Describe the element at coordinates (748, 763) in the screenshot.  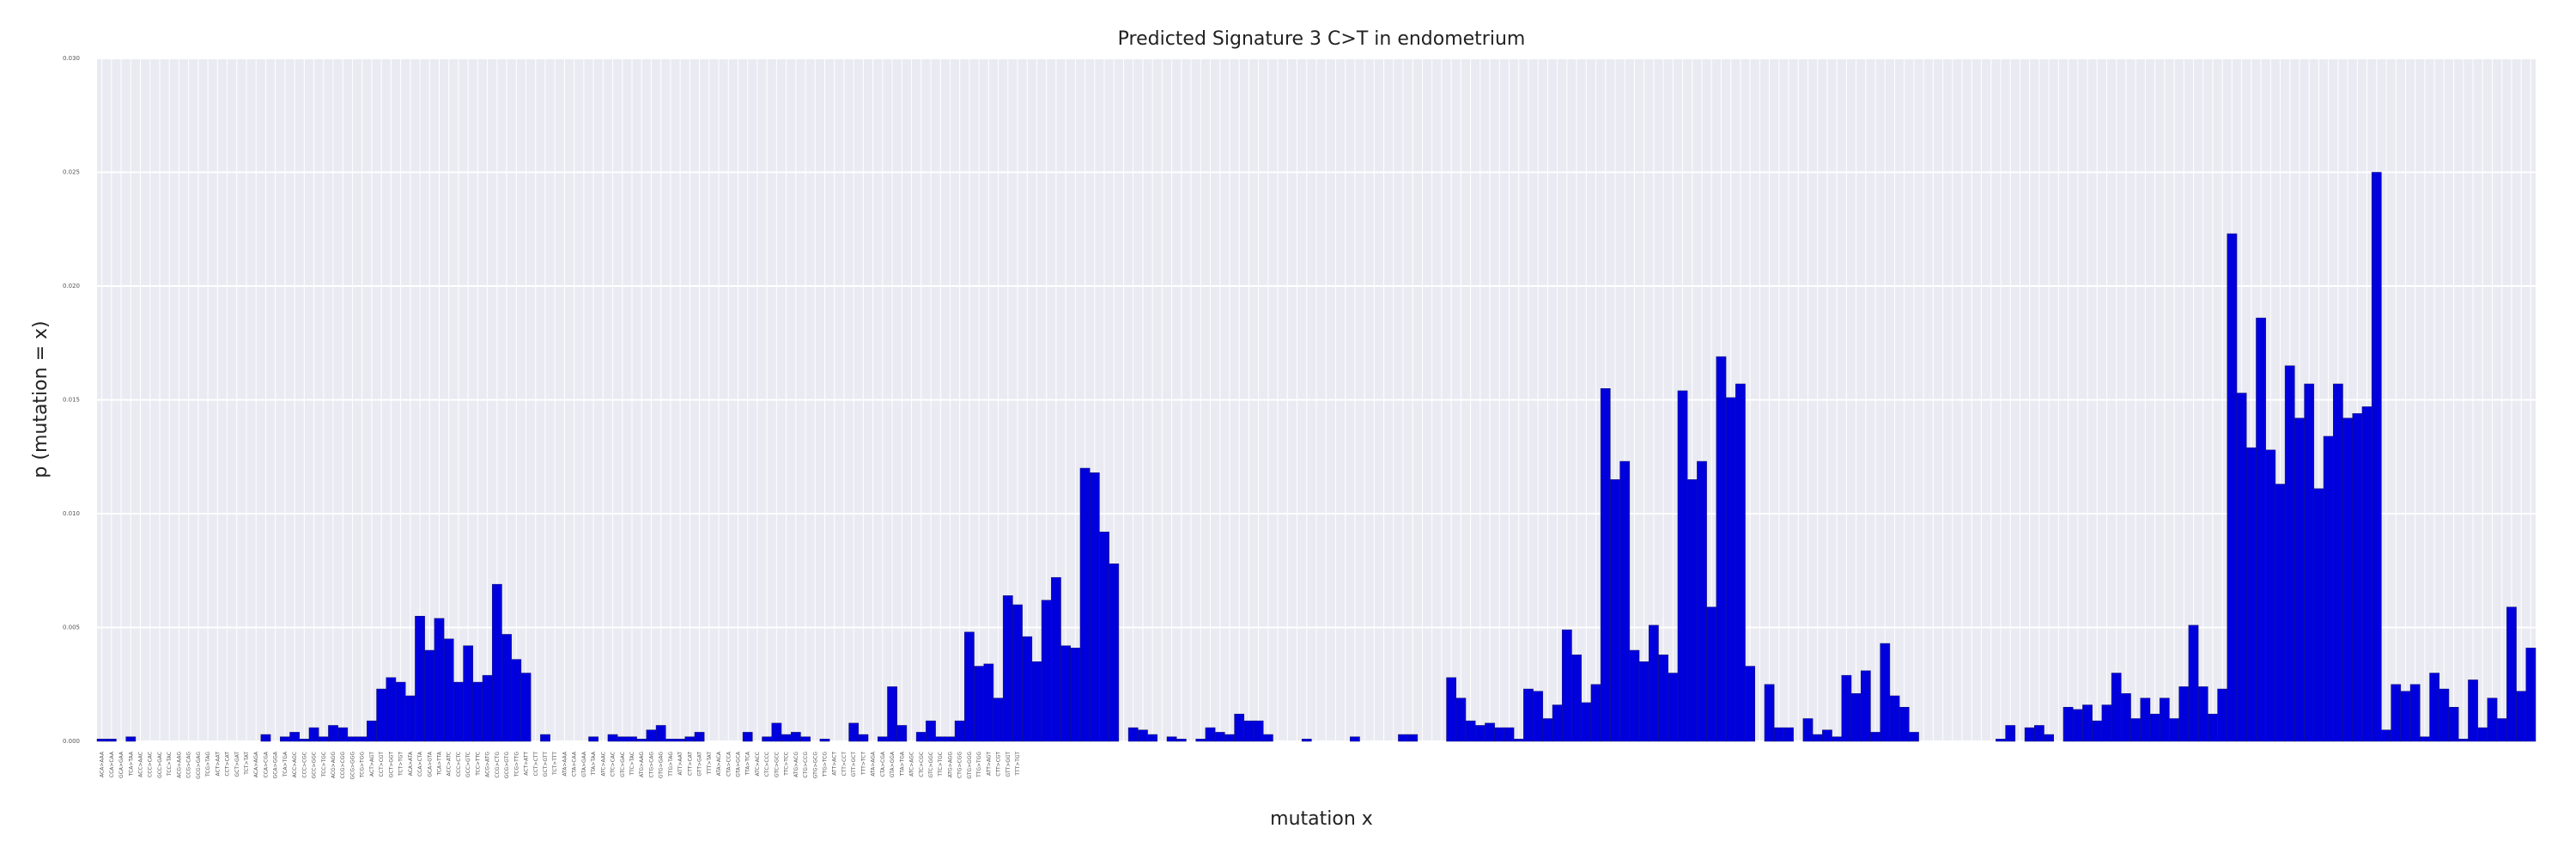
I see `x-tick-label: TTA>TCA` at that location.